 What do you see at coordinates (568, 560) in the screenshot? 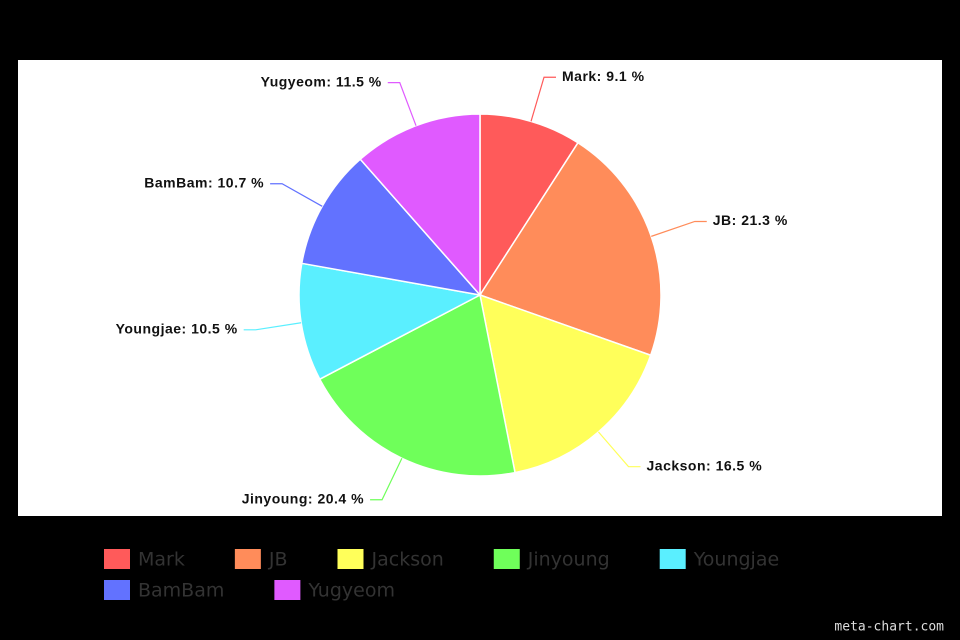
I see `legend-label: Jinyoung` at bounding box center [568, 560].